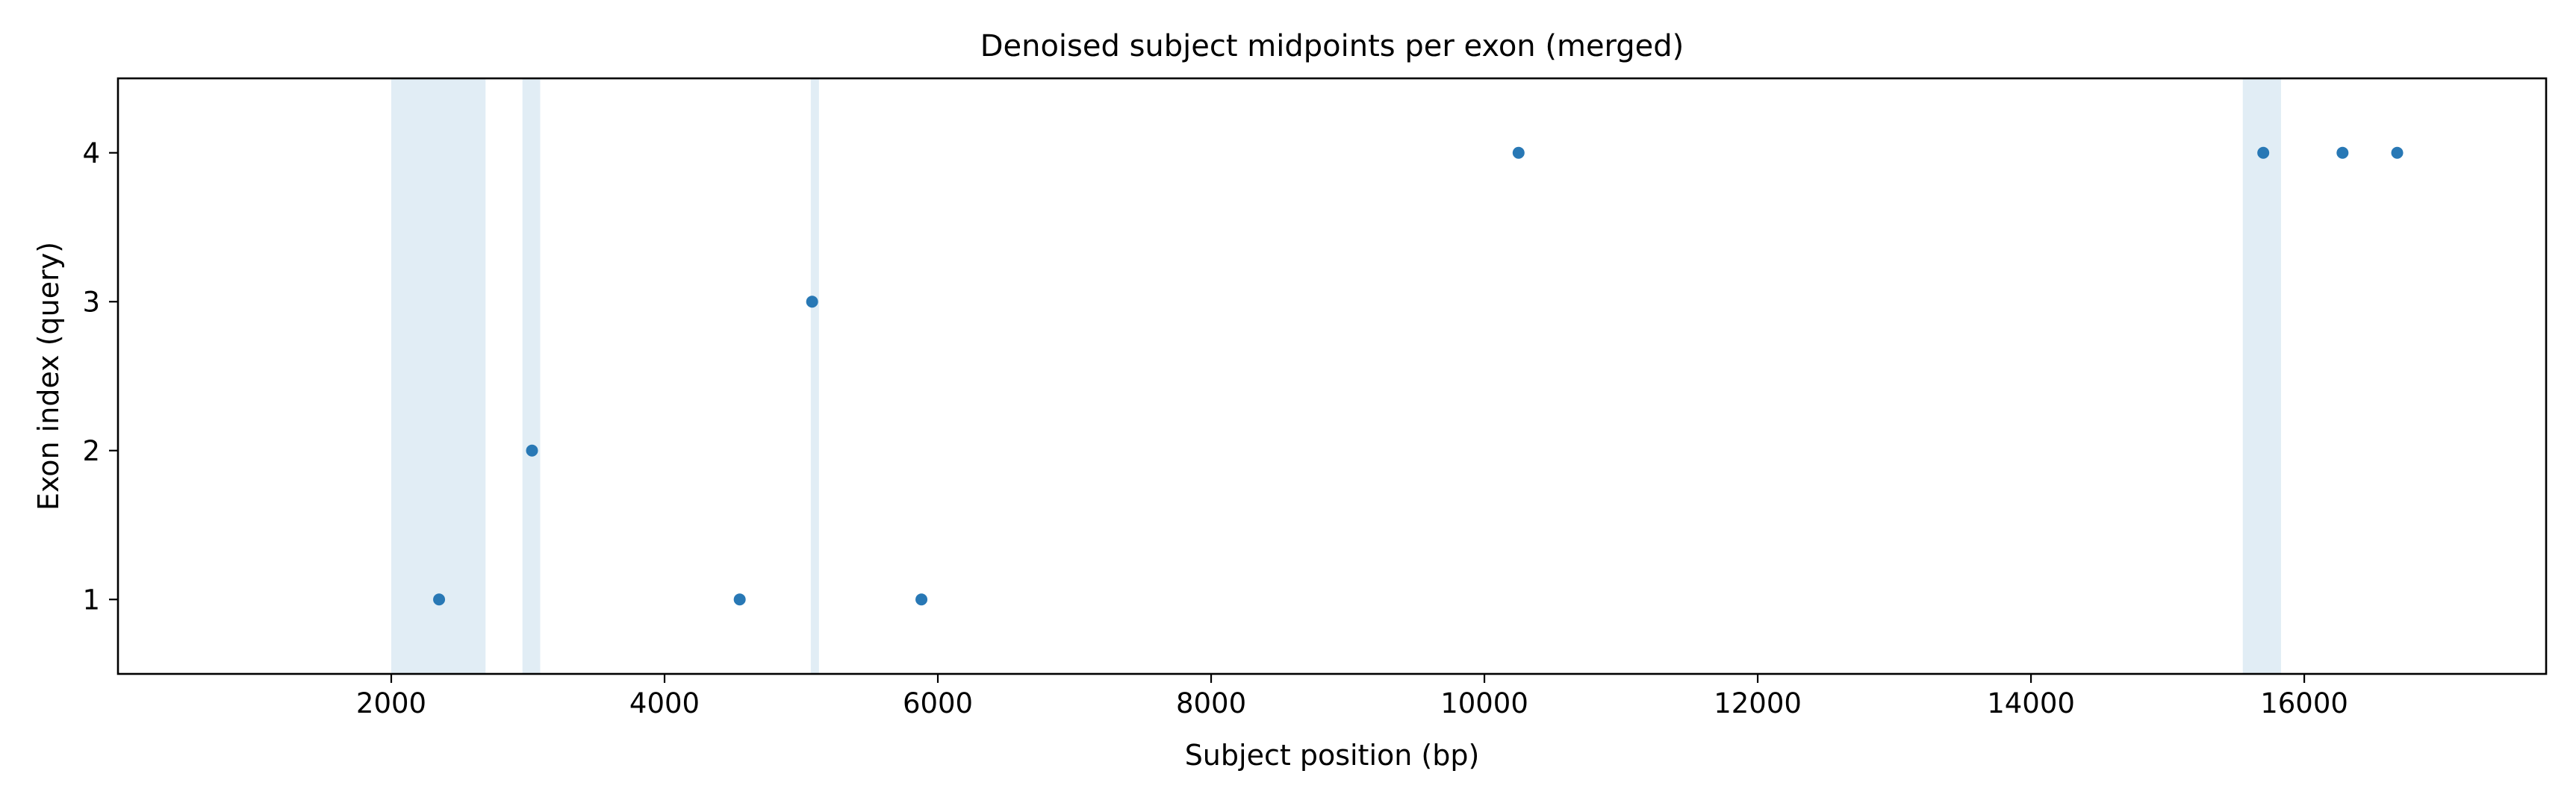  What do you see at coordinates (664, 703) in the screenshot?
I see `x-tick-label-4000: 4000` at bounding box center [664, 703].